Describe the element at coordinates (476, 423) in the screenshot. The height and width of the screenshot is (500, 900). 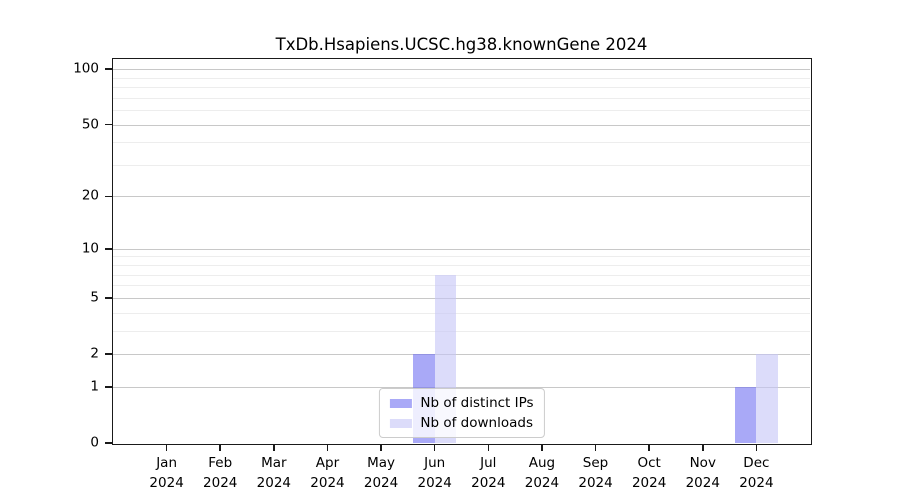
I see `legend-label-downloads: Nb of downloads` at that location.